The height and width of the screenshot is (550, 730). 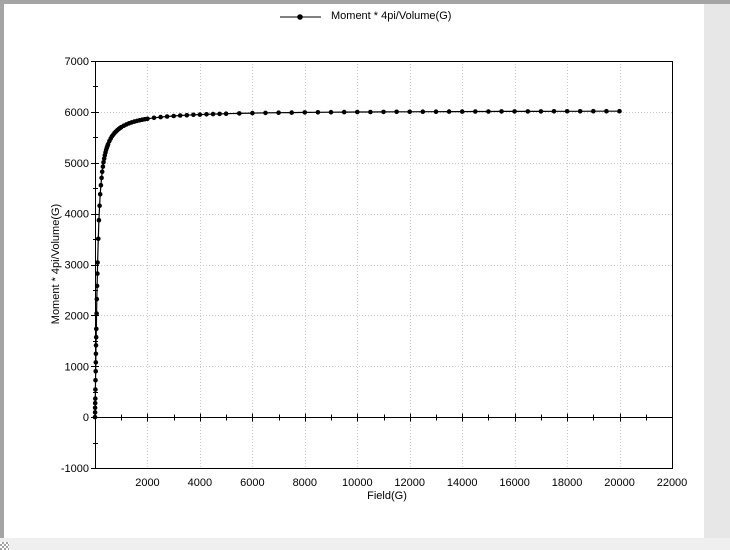 I want to click on x-tick-label: 12000, so click(x=409, y=483).